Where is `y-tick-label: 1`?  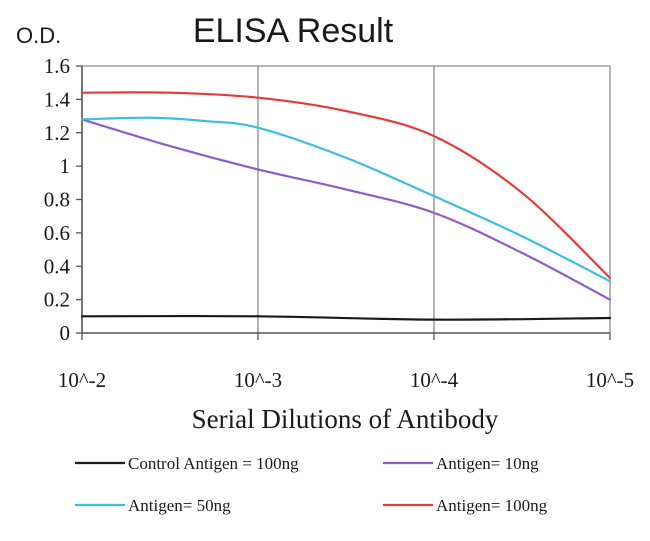 y-tick-label: 1 is located at coordinates (65, 166).